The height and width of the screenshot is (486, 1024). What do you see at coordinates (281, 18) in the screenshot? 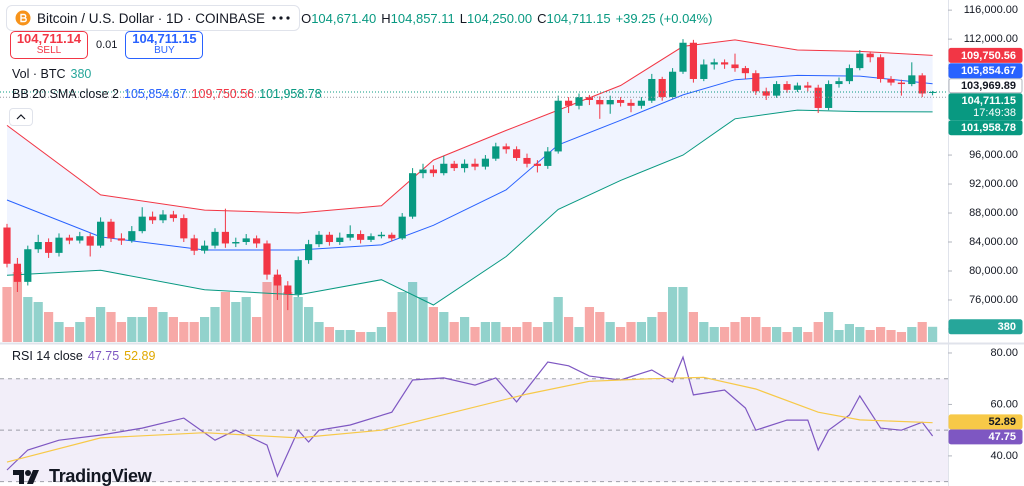
I see `more-icon` at bounding box center [281, 18].